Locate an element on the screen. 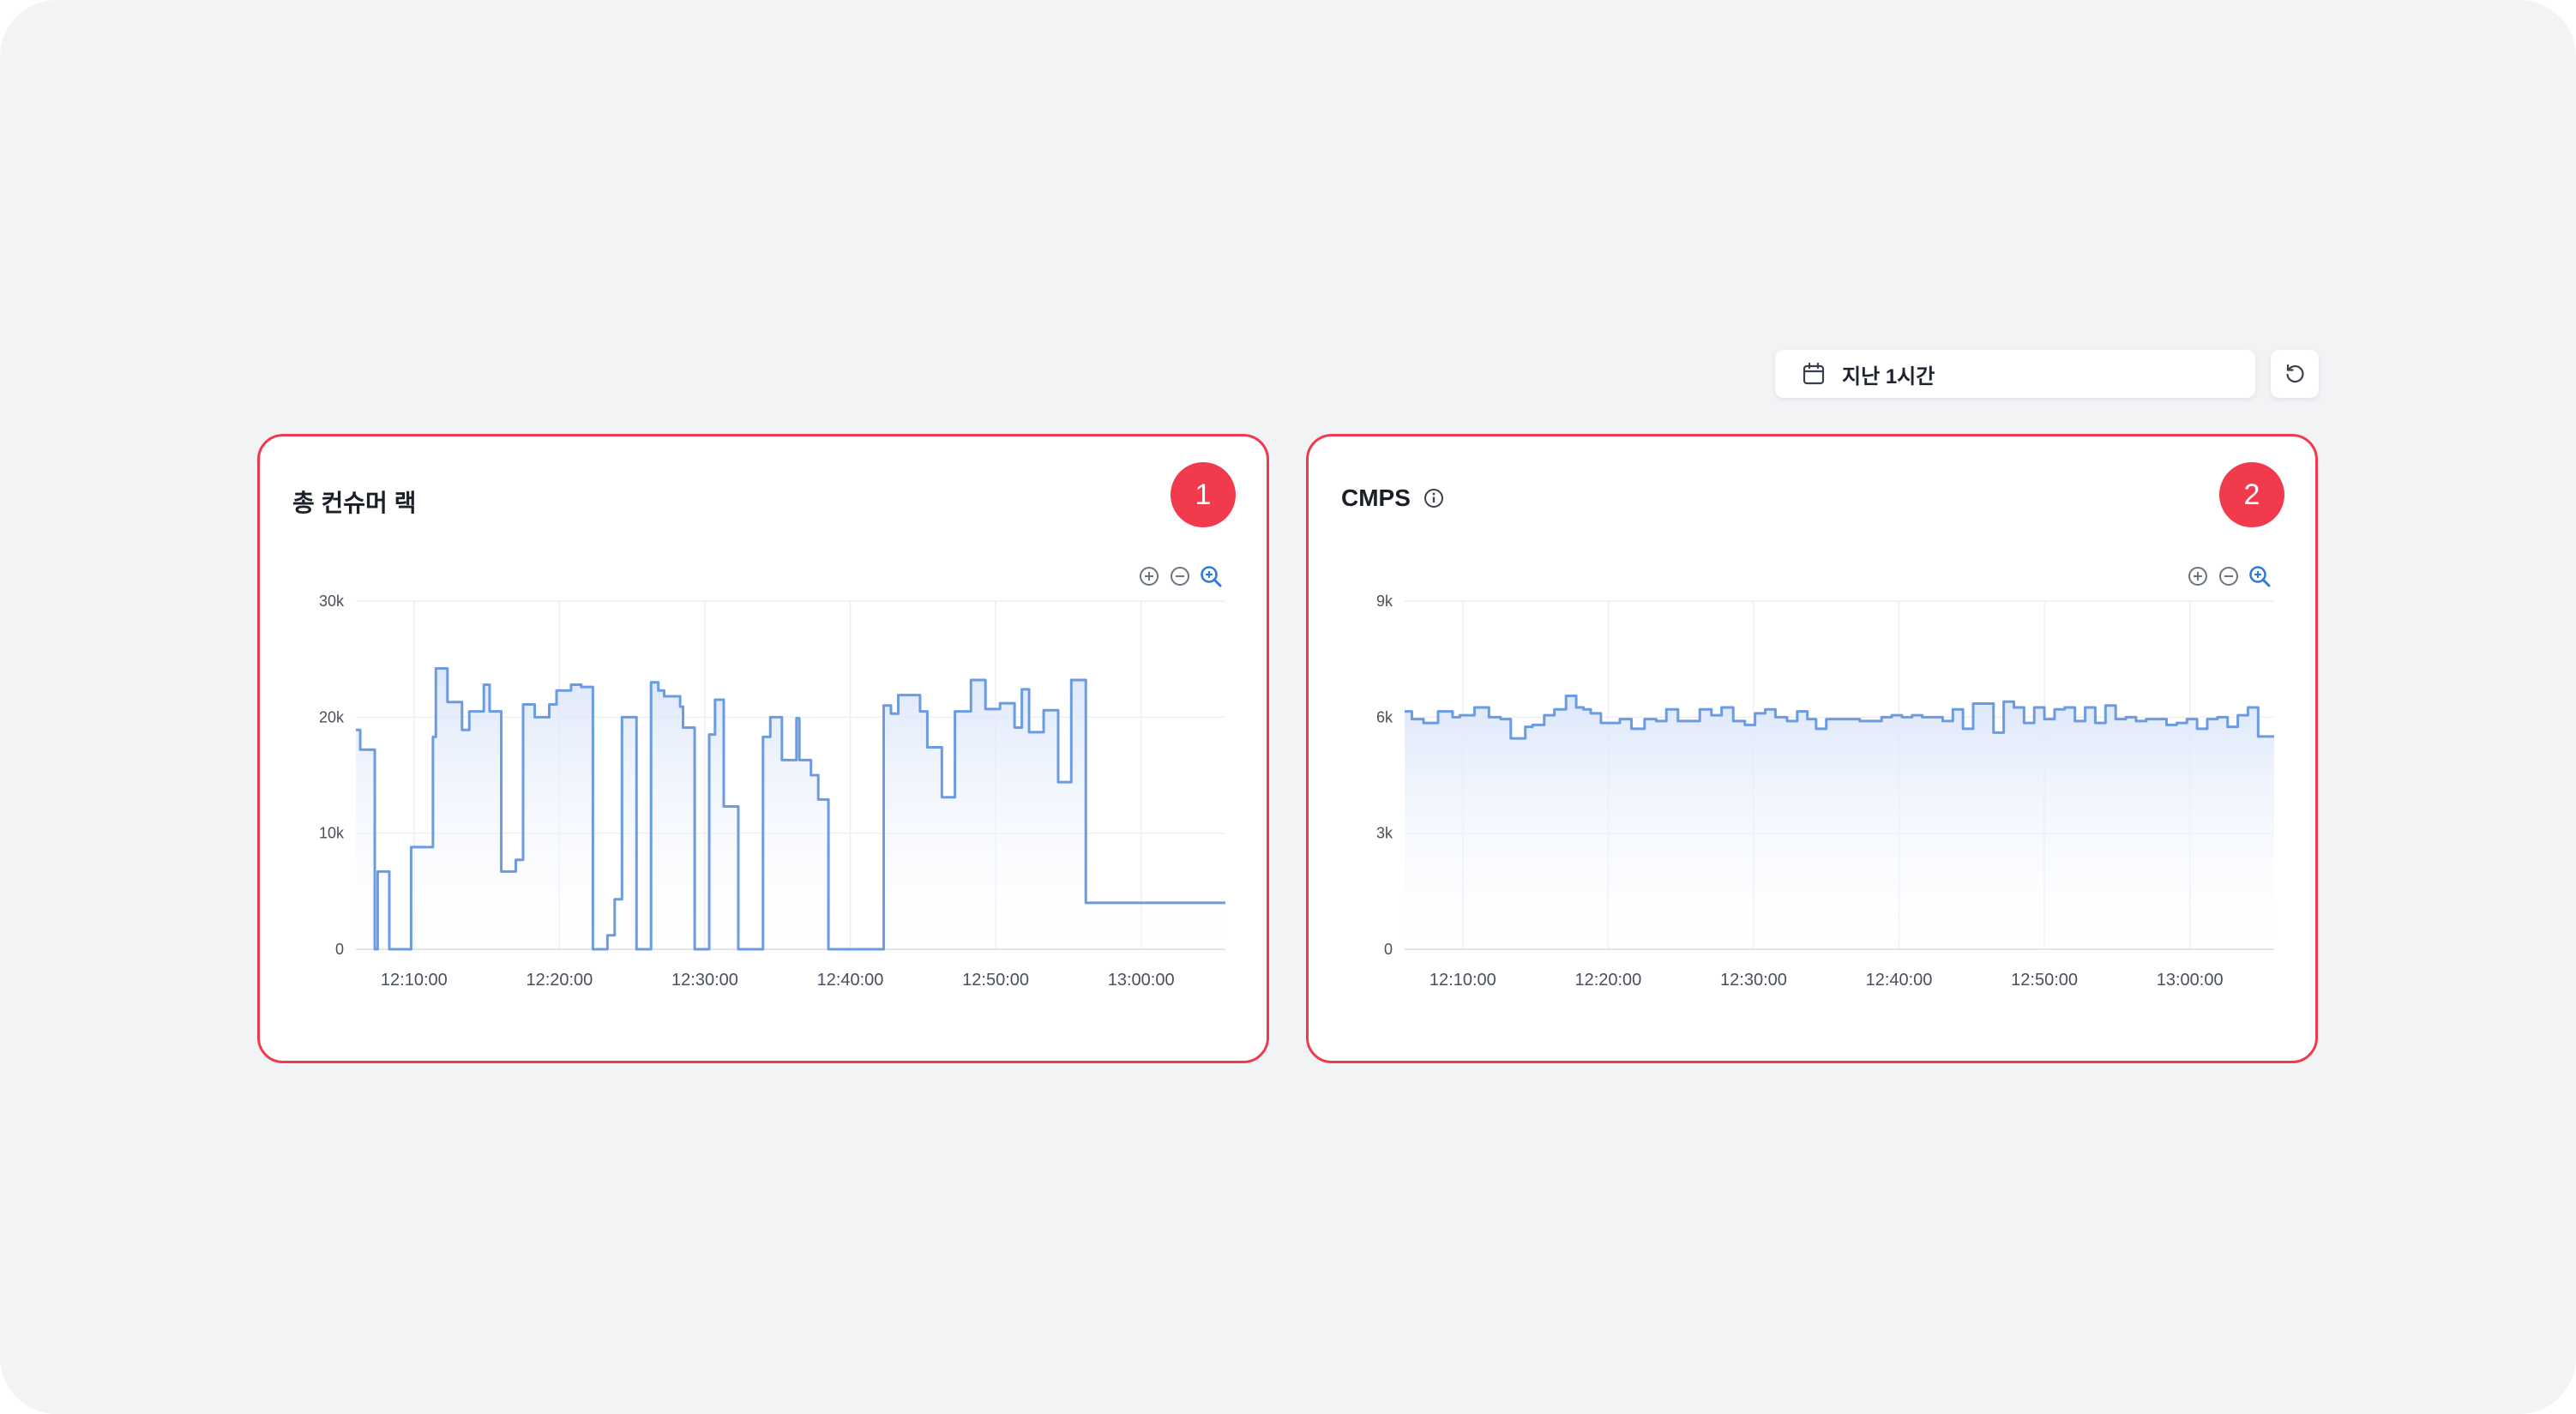 This screenshot has width=2576, height=1414. time-range-label: 지난 1시간 is located at coordinates (1889, 376).